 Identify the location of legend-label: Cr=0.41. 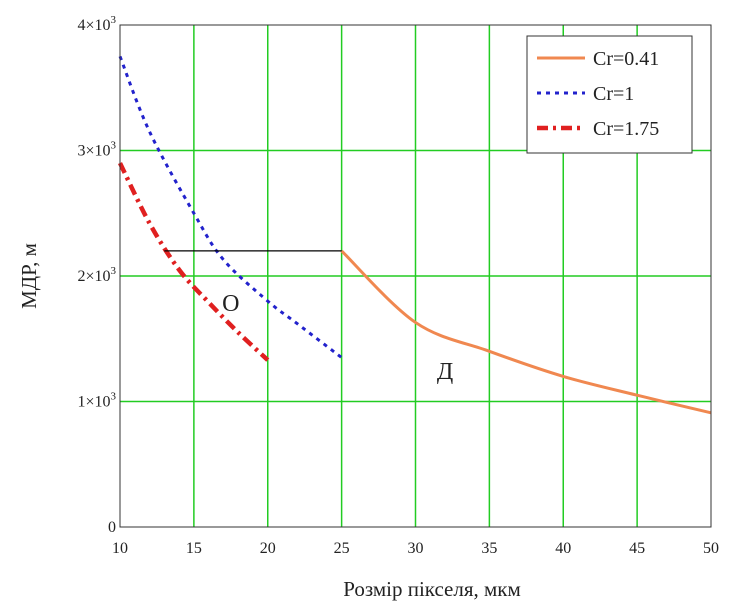
(626, 59).